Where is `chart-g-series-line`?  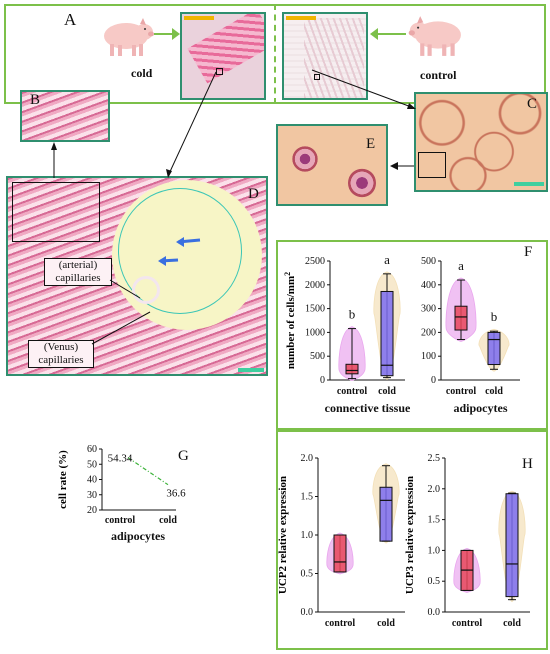 chart-g-series-line is located at coordinates (148, 471).